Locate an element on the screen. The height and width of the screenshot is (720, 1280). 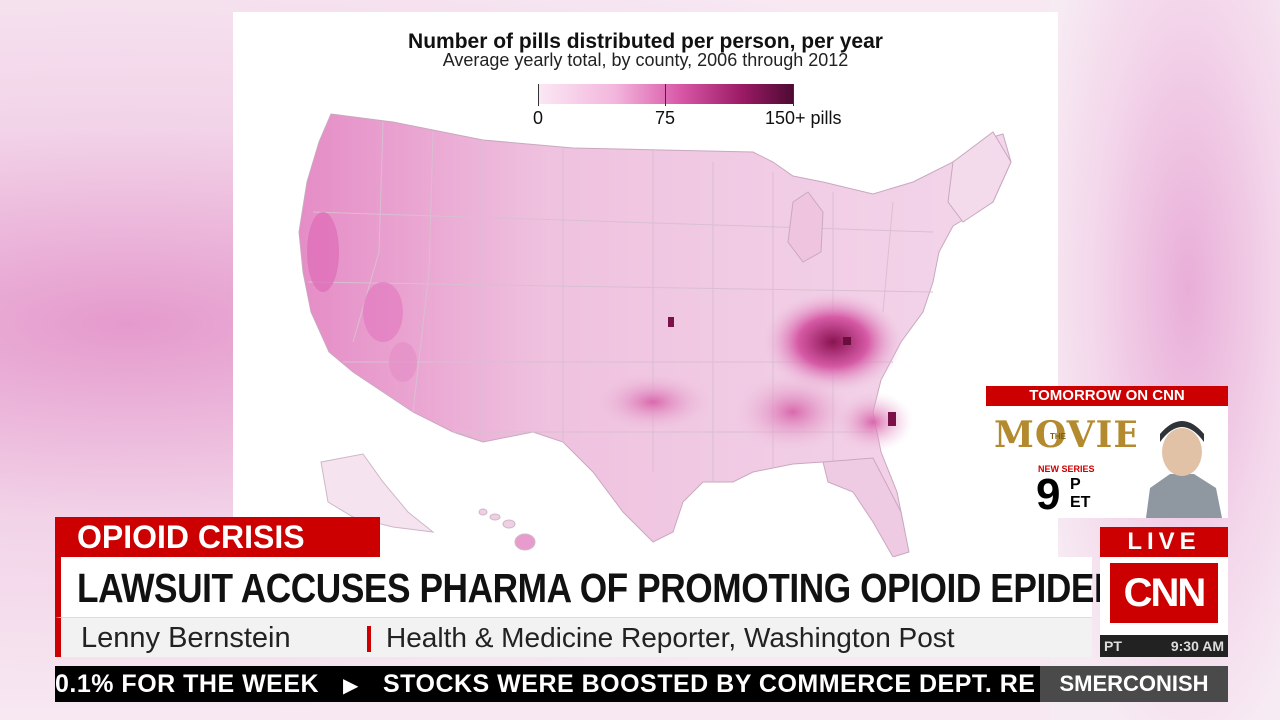
legend-label-max: 150+ pills is located at coordinates (803, 118).